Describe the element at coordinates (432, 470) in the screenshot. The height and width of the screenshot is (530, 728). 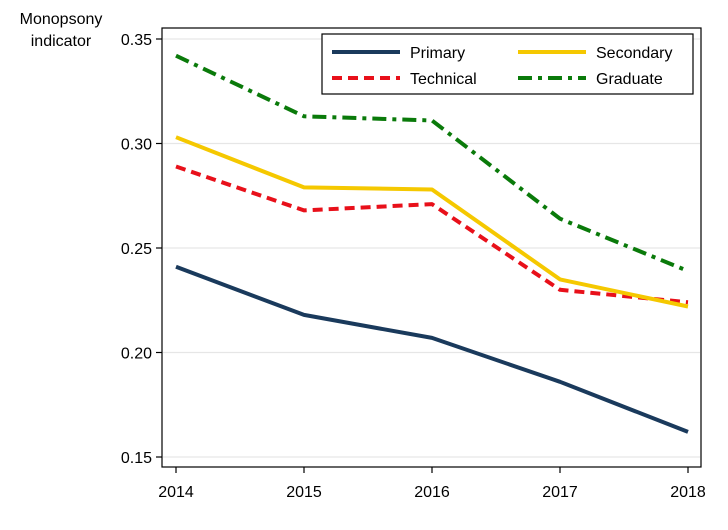
I see `x-tick-marks` at that location.